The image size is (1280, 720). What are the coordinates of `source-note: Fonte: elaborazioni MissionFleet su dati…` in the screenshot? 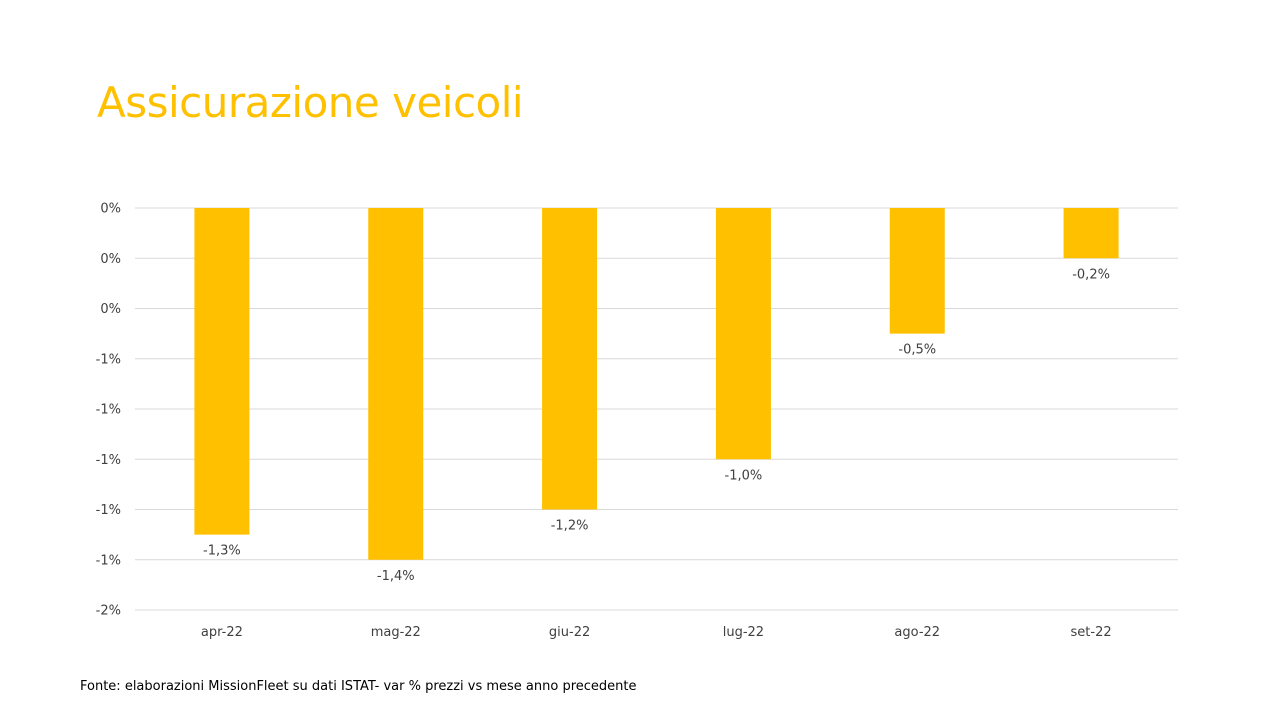 It's located at (358, 686).